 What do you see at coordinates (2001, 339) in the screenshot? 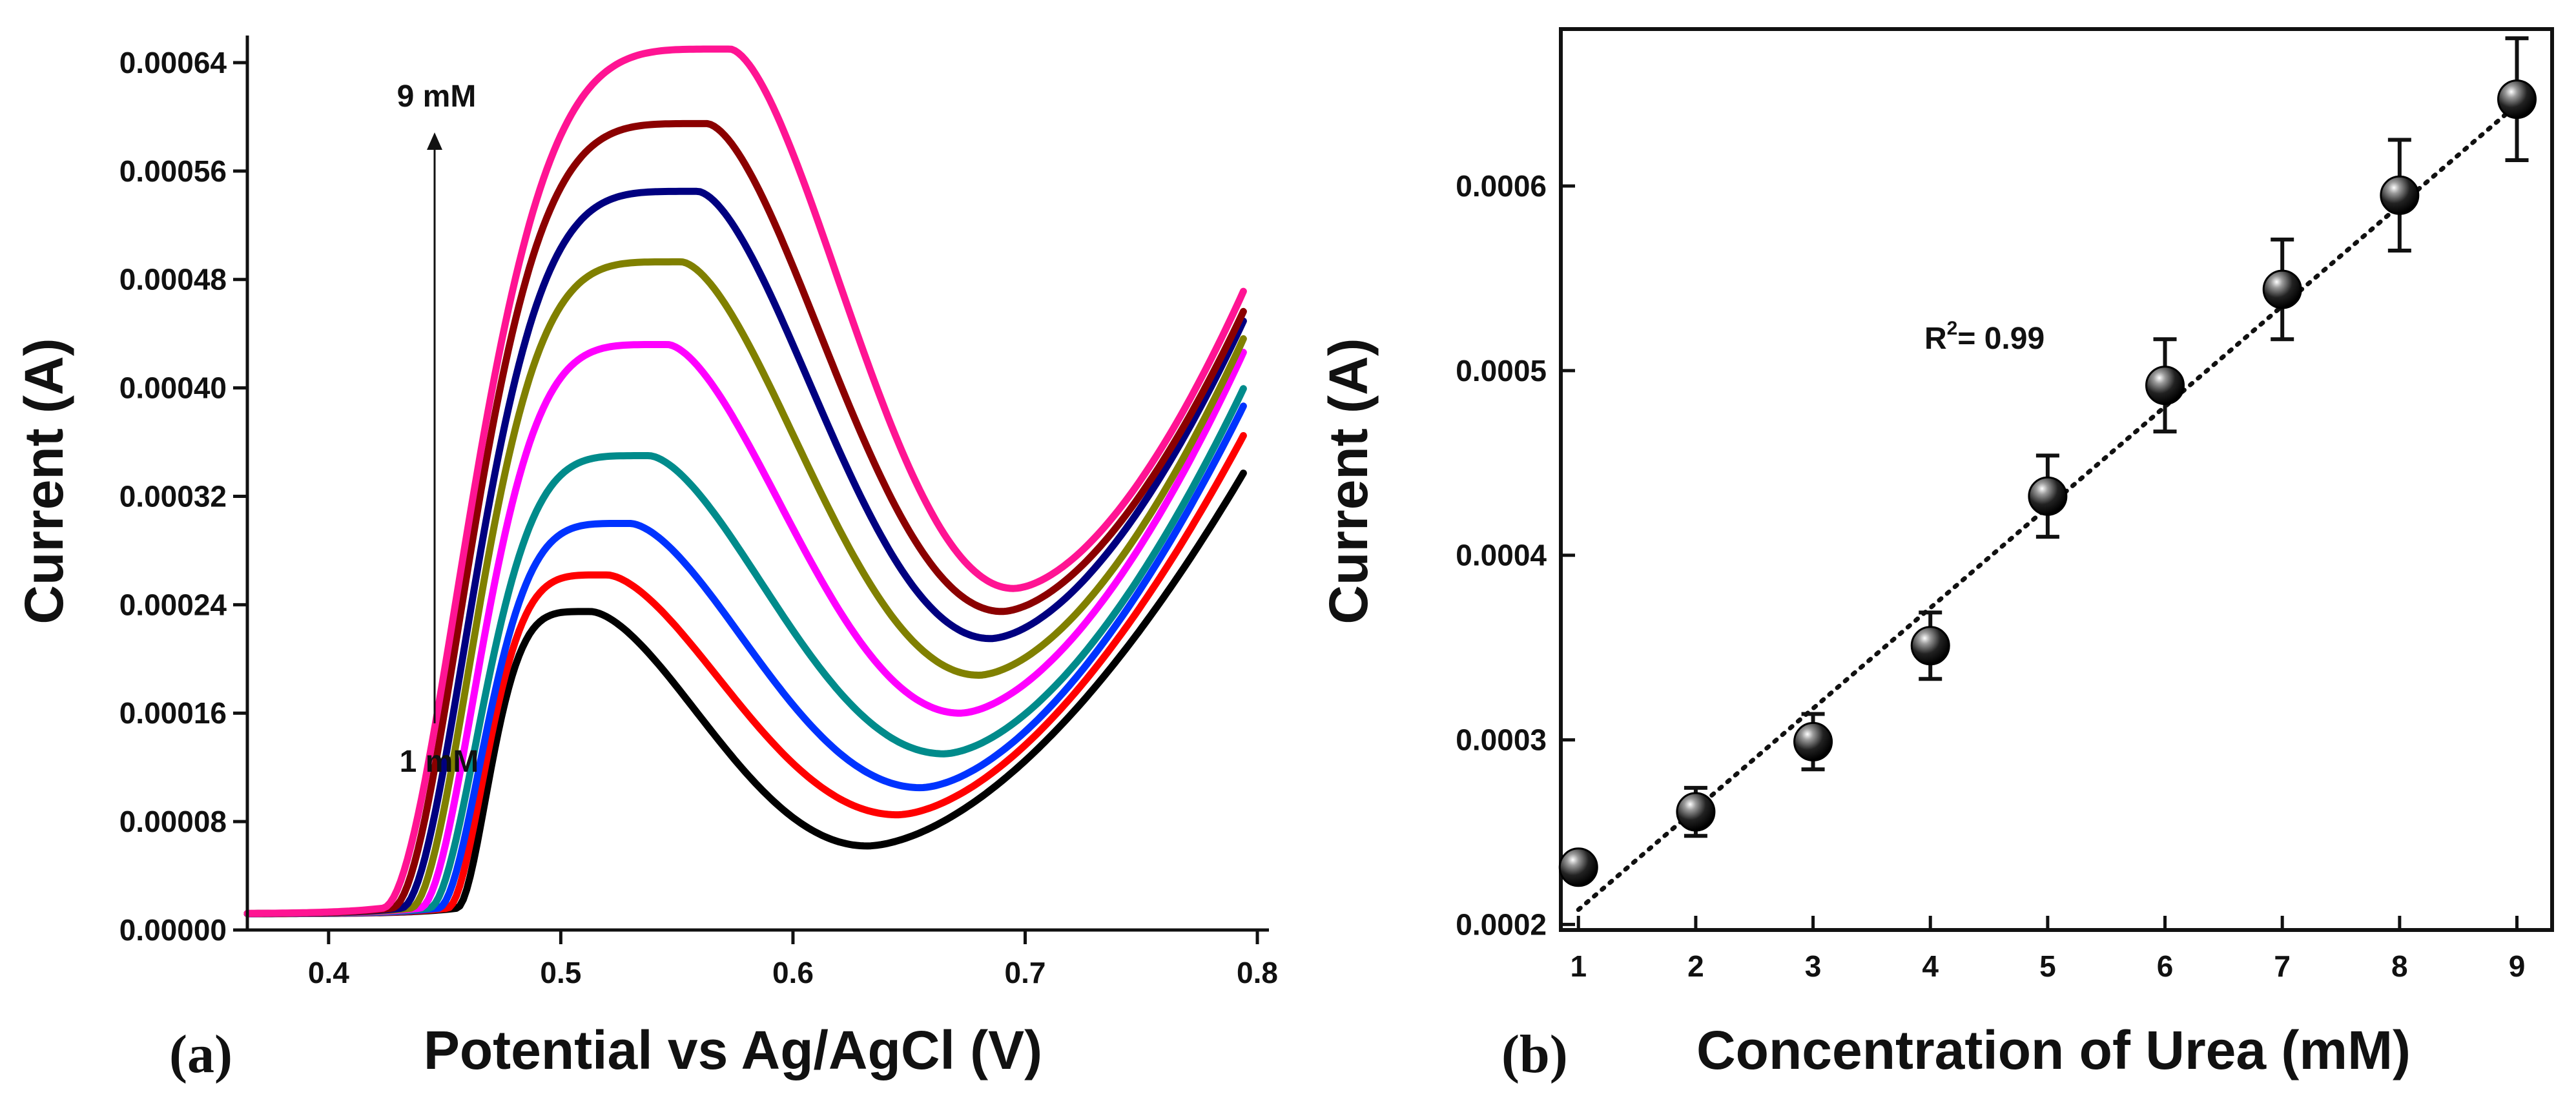
I see `r-squared-value: = 0.99` at bounding box center [2001, 339].